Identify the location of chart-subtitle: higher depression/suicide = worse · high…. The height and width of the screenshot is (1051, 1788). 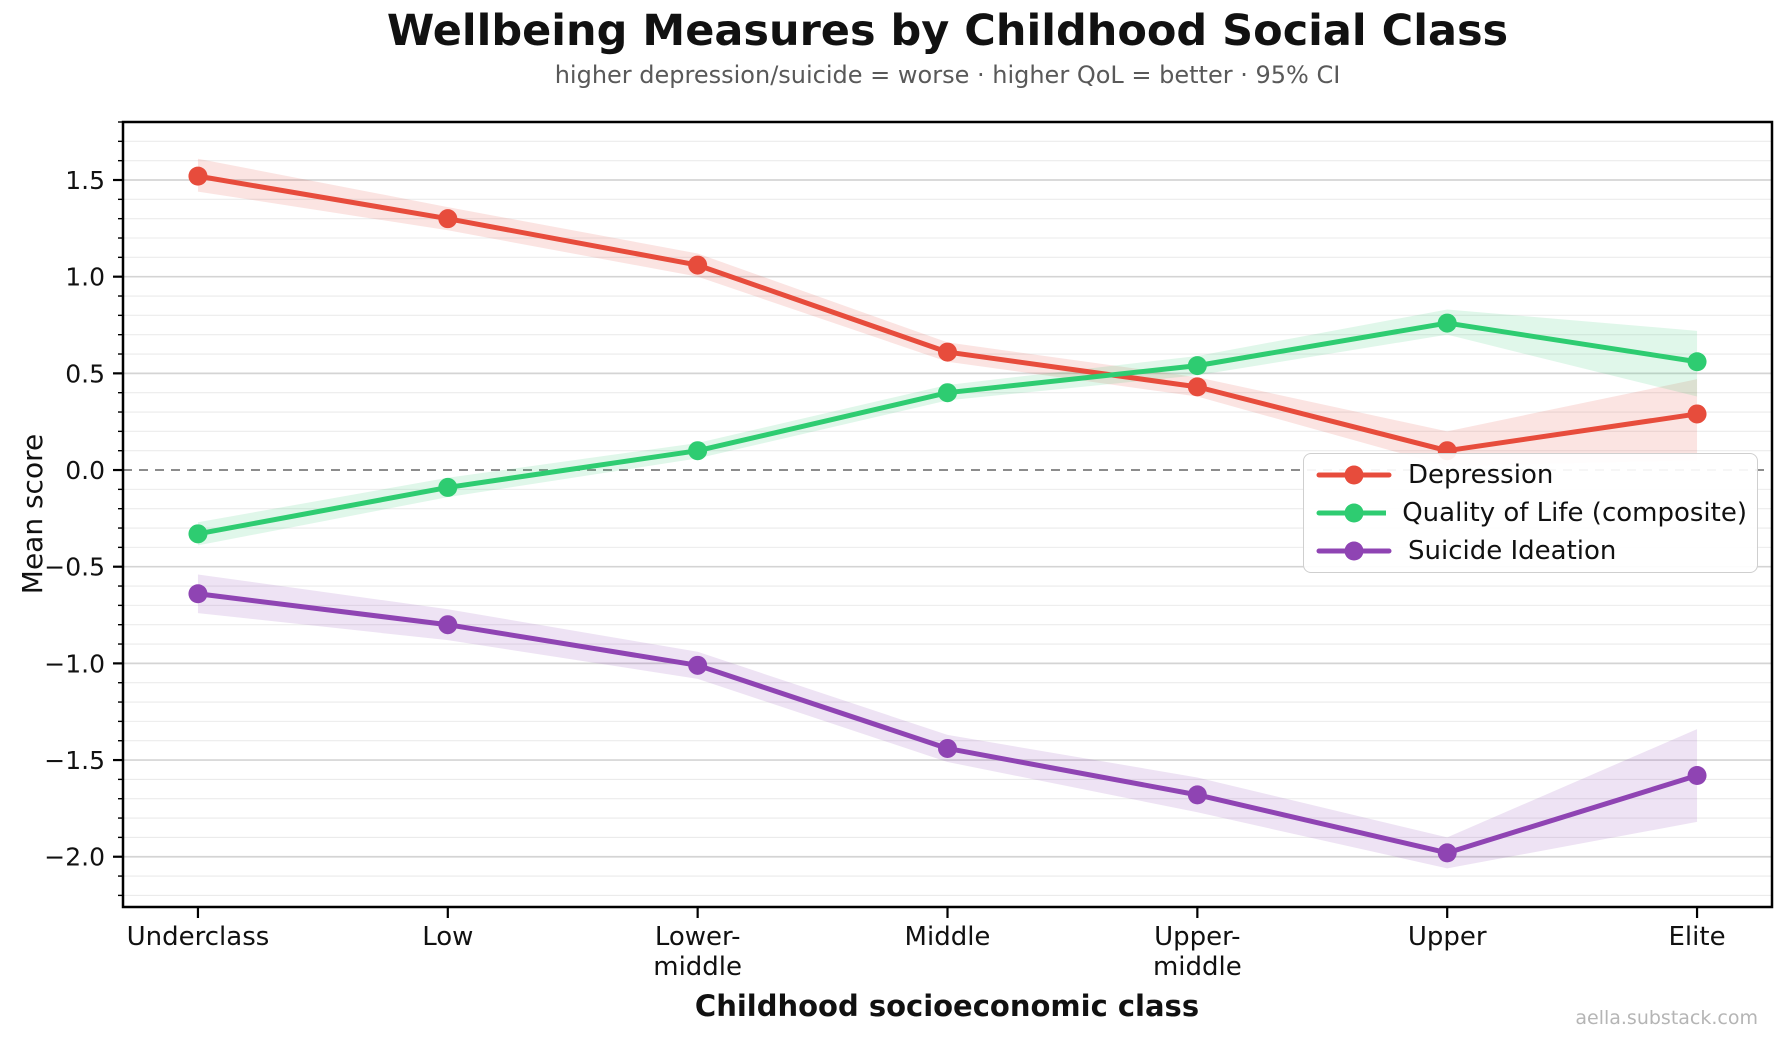
(947, 75).